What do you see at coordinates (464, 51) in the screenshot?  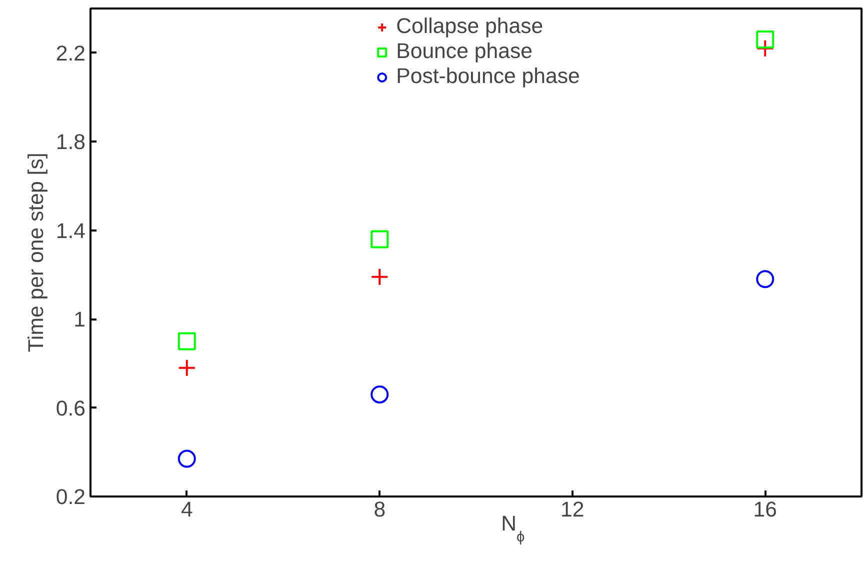 I see `legend-label: Bounce phase` at bounding box center [464, 51].